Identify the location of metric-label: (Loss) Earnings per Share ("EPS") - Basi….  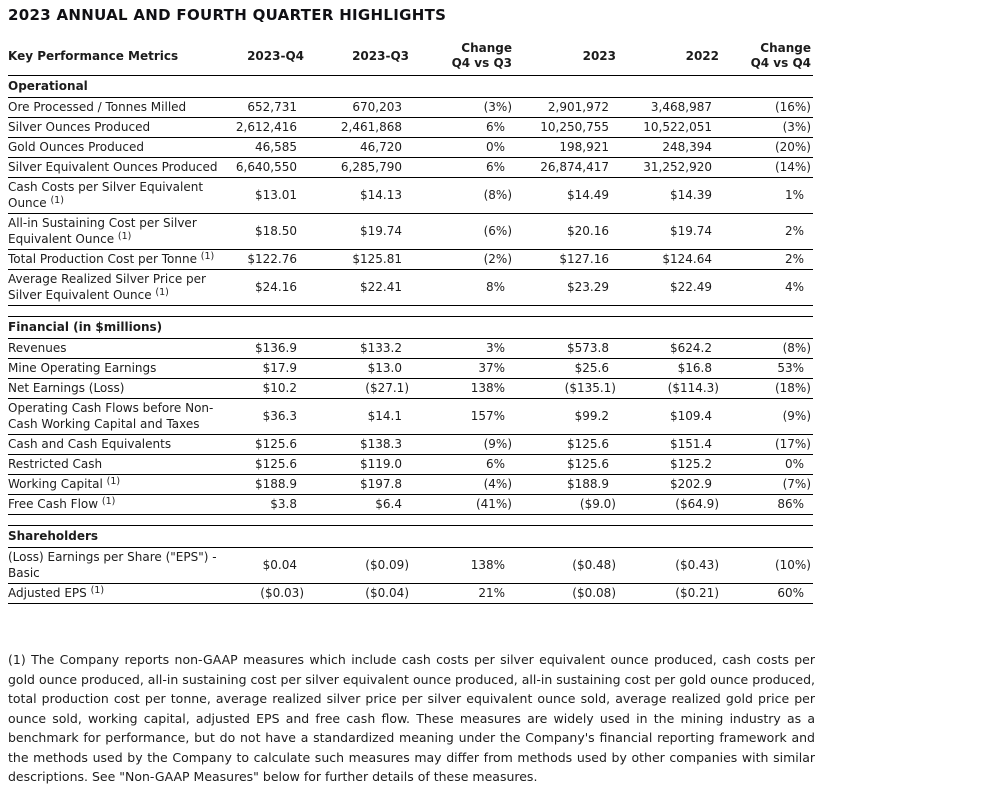
(119, 565).